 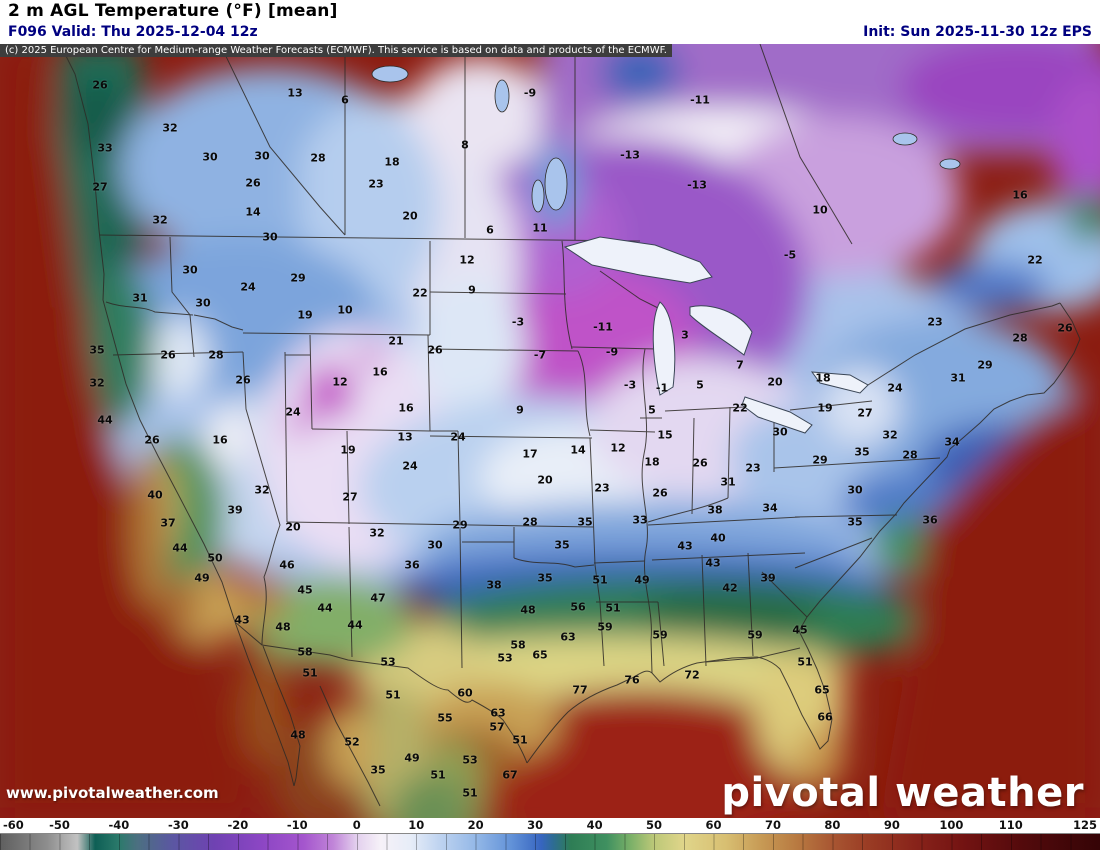 I want to click on temp-value-label: 18, so click(x=652, y=462).